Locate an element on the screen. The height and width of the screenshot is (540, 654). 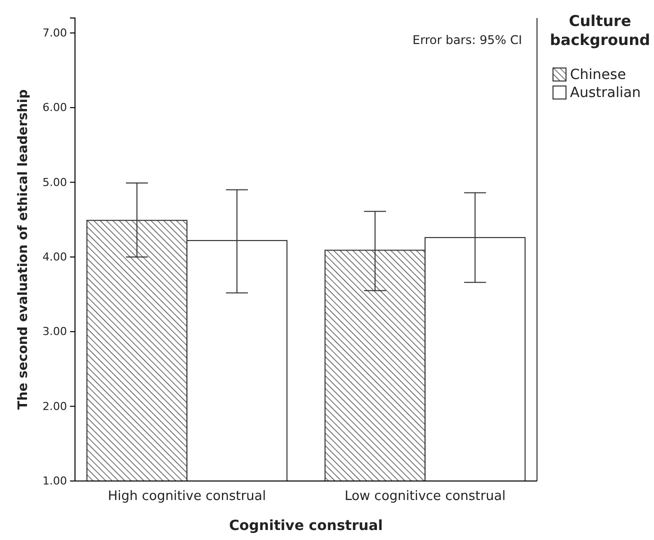
y-tick-label: 2.00 is located at coordinates (54, 406).